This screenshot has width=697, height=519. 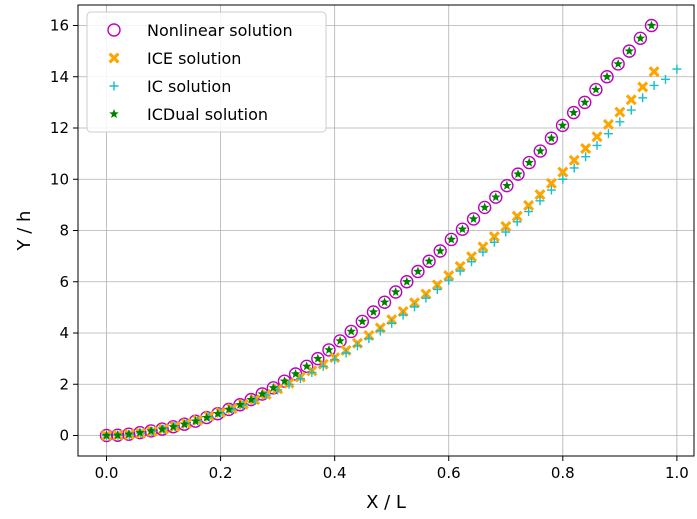 What do you see at coordinates (207, 114) in the screenshot?
I see `legend-label: ICDual solution` at bounding box center [207, 114].